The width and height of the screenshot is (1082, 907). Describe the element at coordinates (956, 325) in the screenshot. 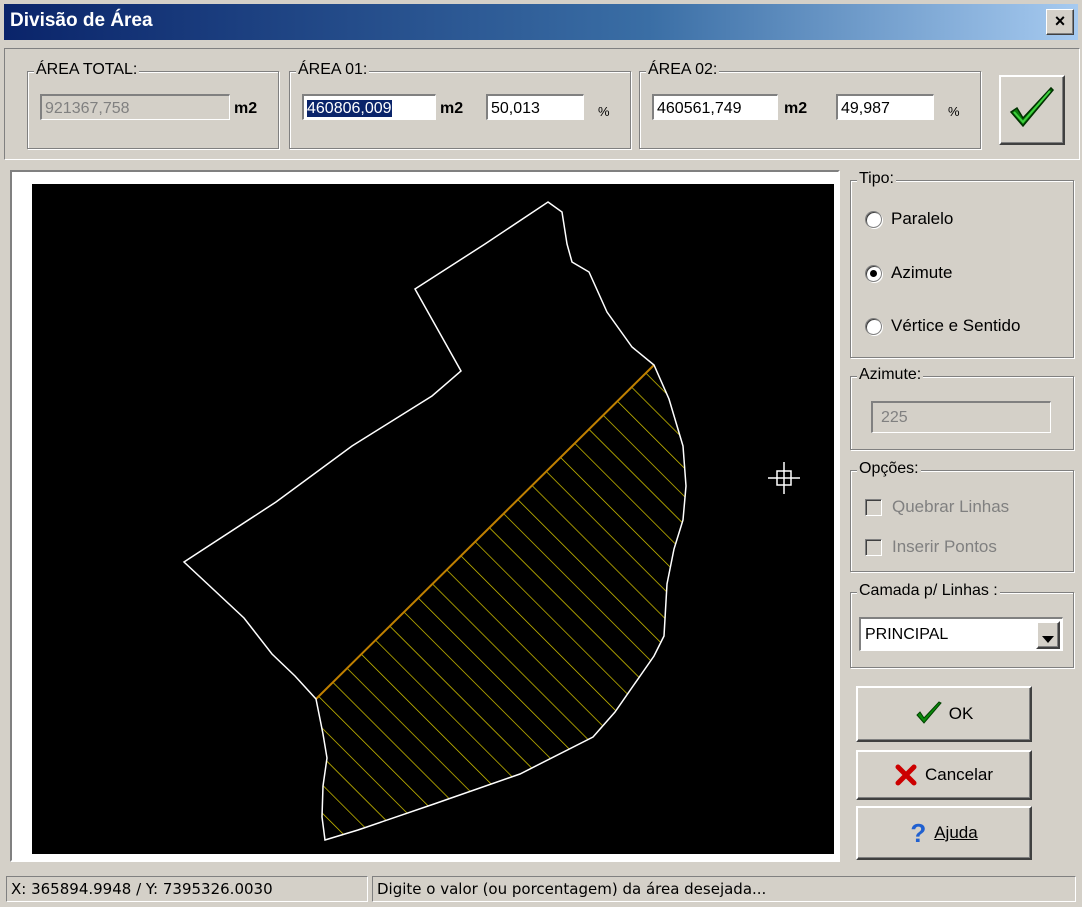

I see `radio-vertice-sentido-label: Vértice e Sentido` at that location.